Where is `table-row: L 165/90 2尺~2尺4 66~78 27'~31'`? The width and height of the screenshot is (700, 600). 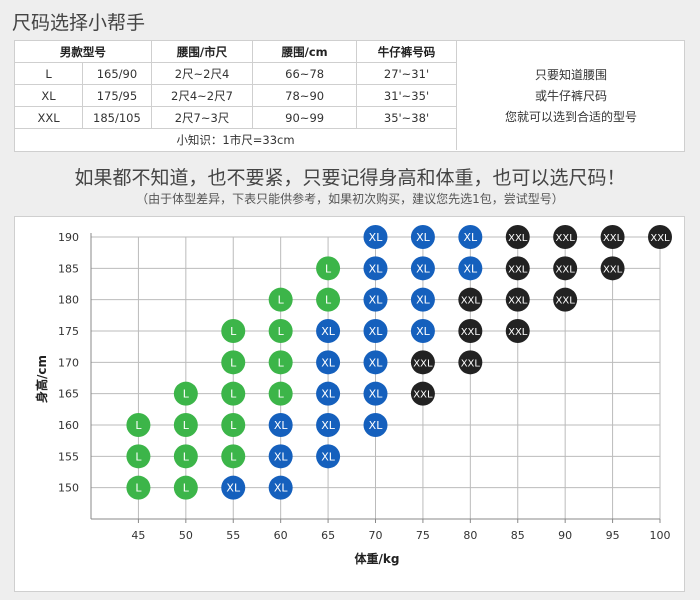 table-row: L 165/90 2尺~2尺4 66~78 27'~31' is located at coordinates (236, 73).